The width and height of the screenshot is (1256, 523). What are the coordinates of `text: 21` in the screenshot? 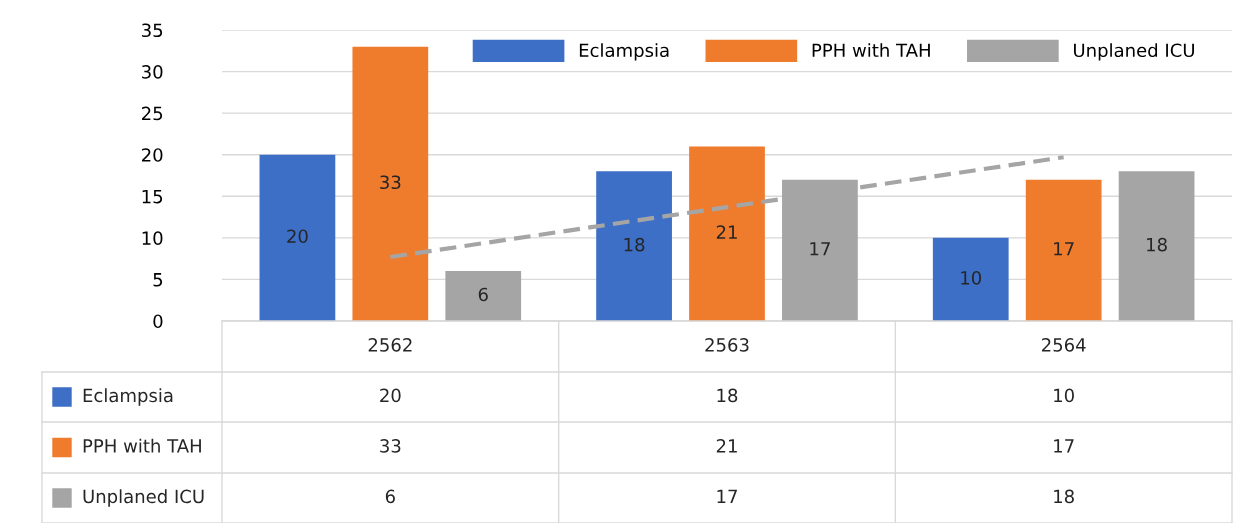 It's located at (726, 232).